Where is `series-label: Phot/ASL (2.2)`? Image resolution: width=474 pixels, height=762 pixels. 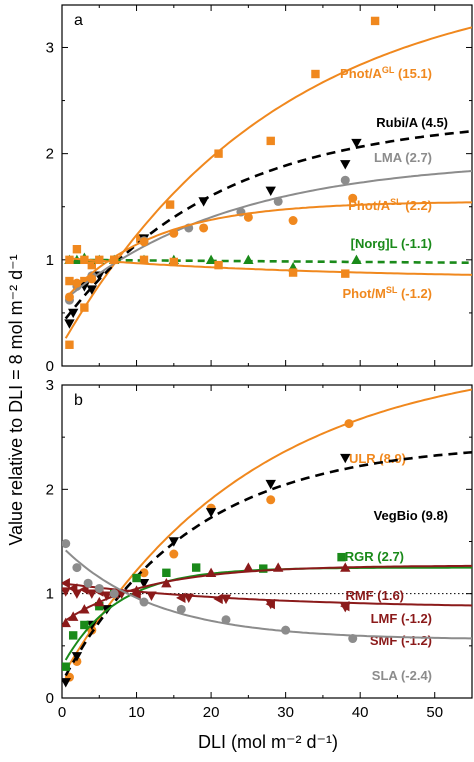 series-label: Phot/ASL (2.2) is located at coordinates (390, 205).